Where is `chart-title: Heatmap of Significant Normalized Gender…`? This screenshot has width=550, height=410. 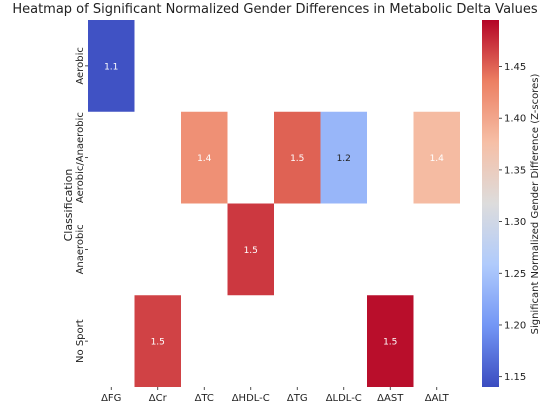
chart-title: Heatmap of Significant Normalized Gender… is located at coordinates (275, 9).